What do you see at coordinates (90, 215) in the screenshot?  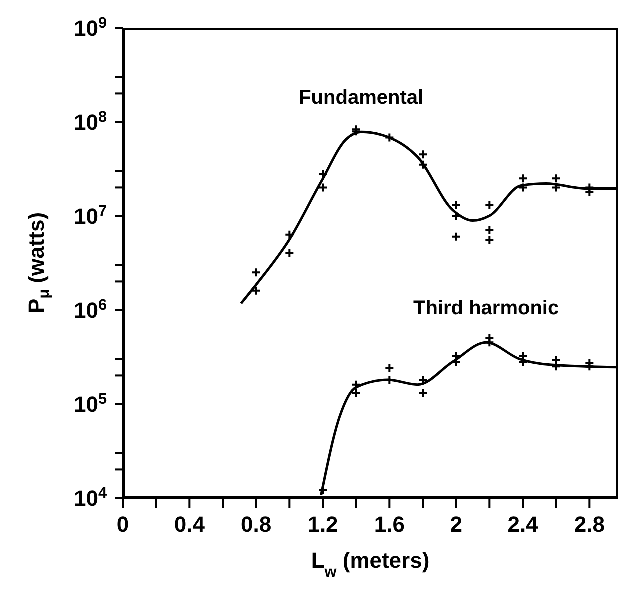 I see `y-tick-label: 10$^{7}$` at bounding box center [90, 215].